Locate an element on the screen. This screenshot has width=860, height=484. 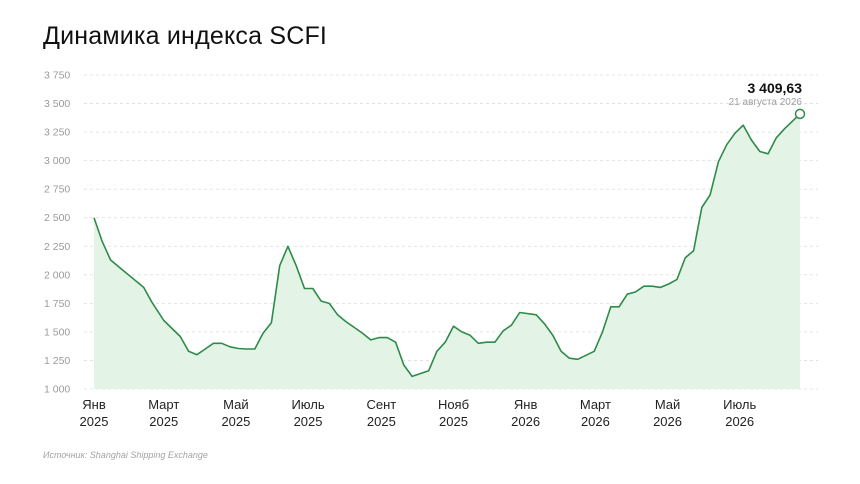
y-tick-label: 3 500 is located at coordinates (57, 104).